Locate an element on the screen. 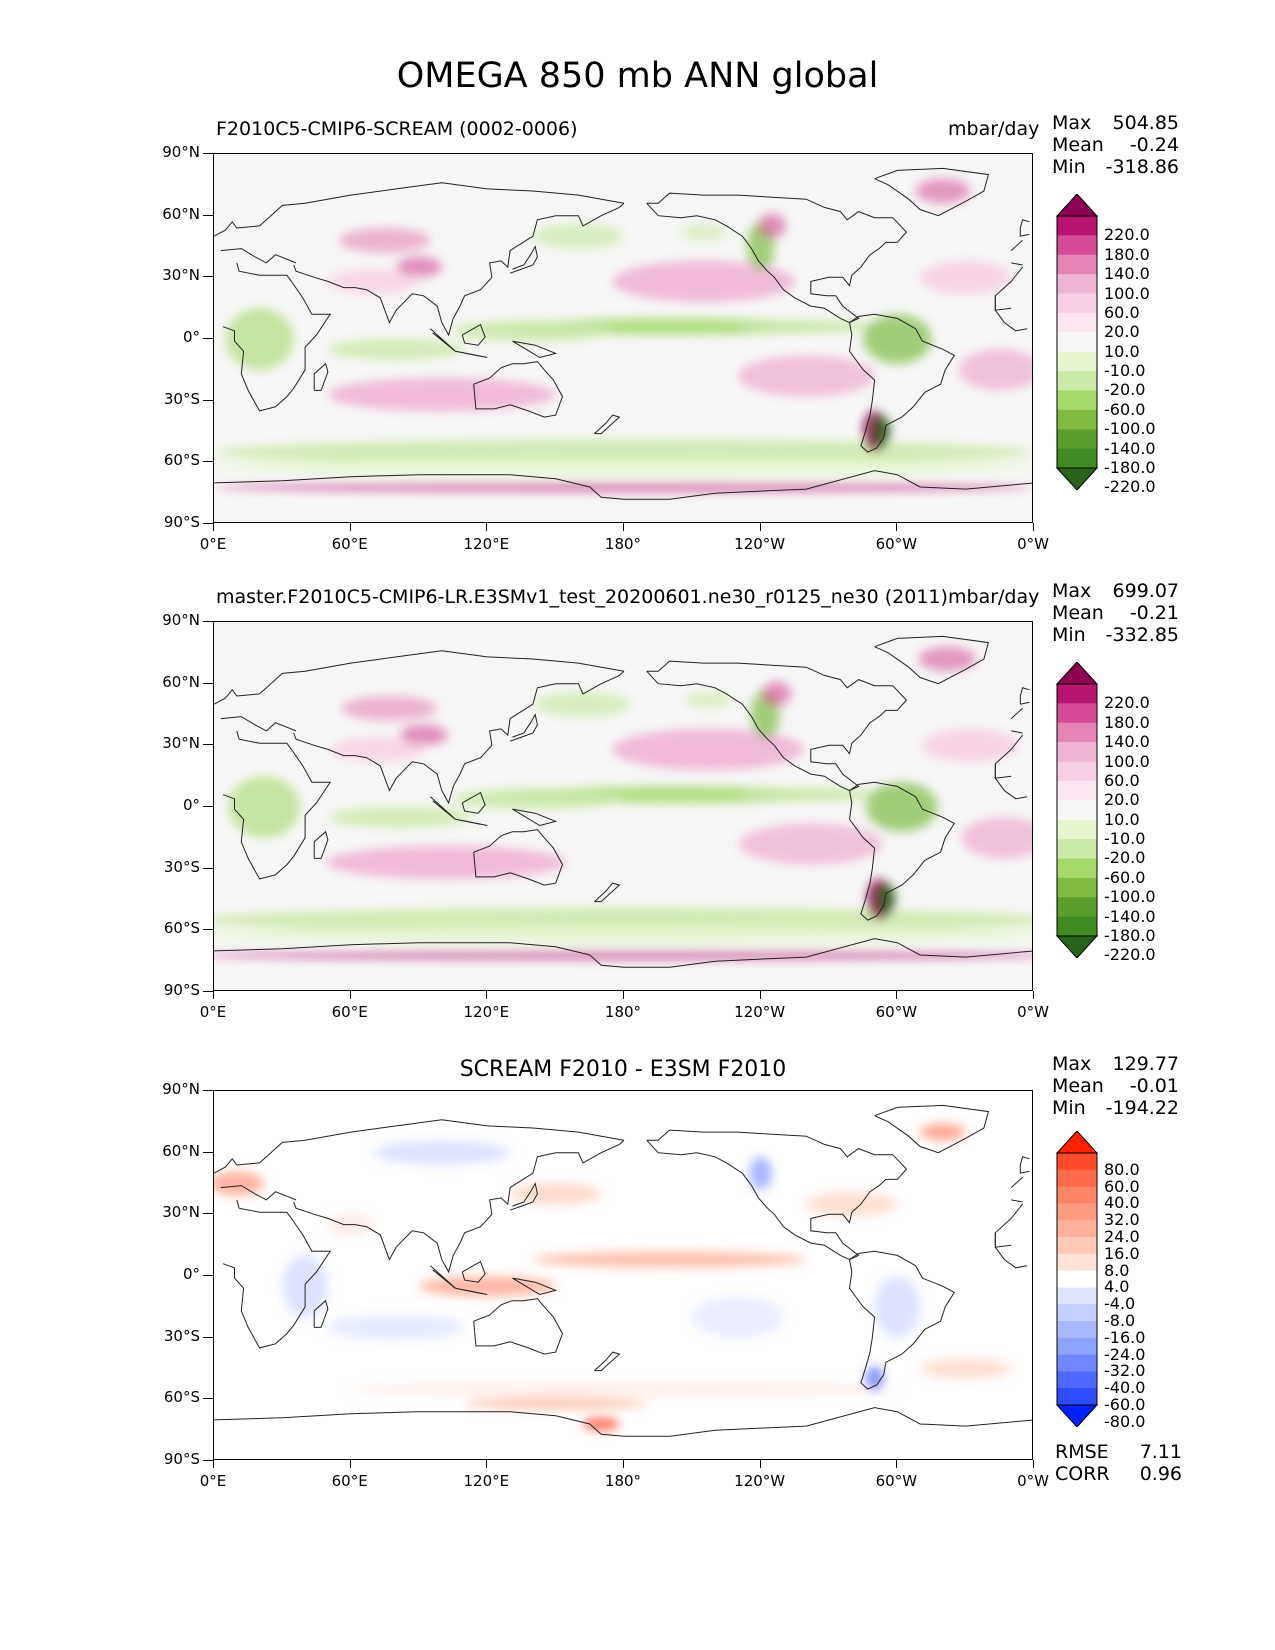 This screenshot has height=1650, width=1275. colorbar-outline is located at coordinates (1077, 1279).